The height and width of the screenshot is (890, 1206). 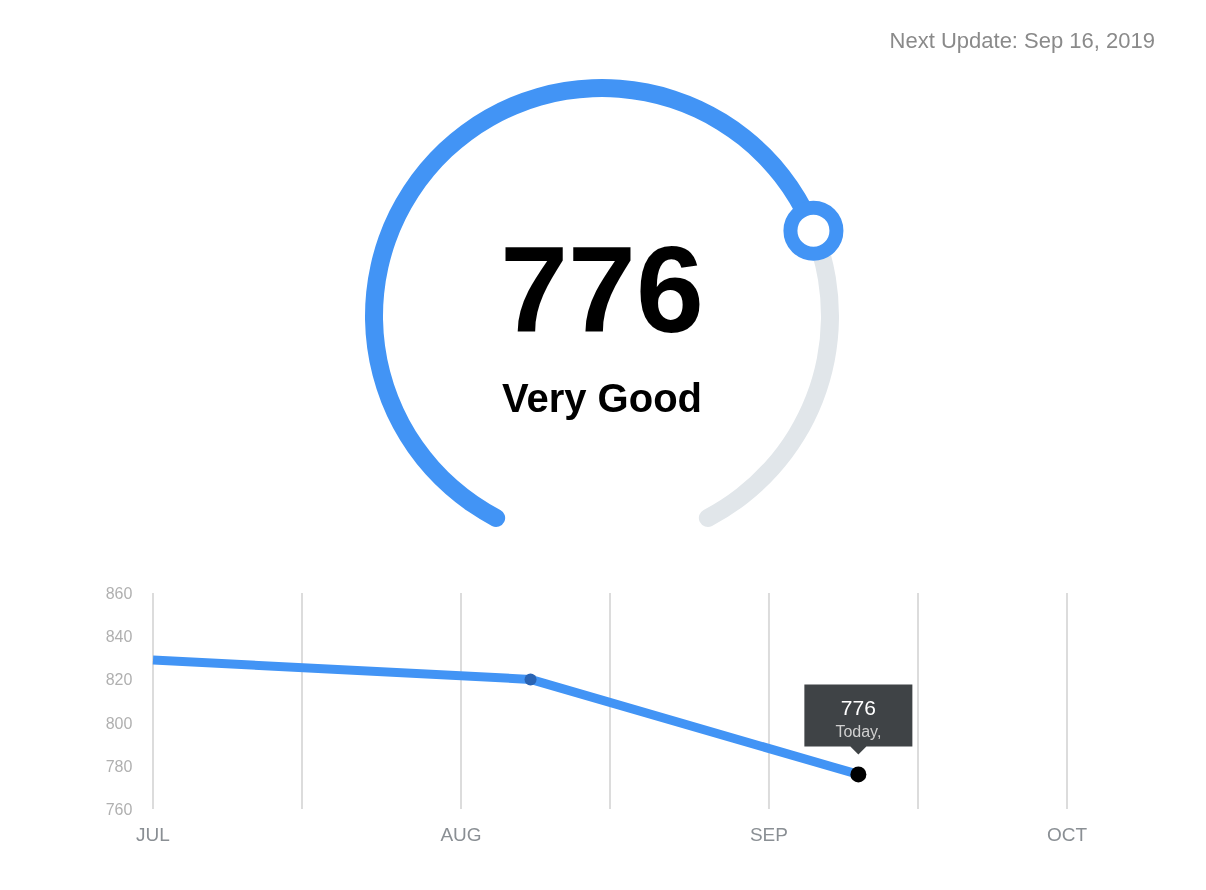 What do you see at coordinates (119, 809) in the screenshot?
I see `y-tick-label: 760` at bounding box center [119, 809].